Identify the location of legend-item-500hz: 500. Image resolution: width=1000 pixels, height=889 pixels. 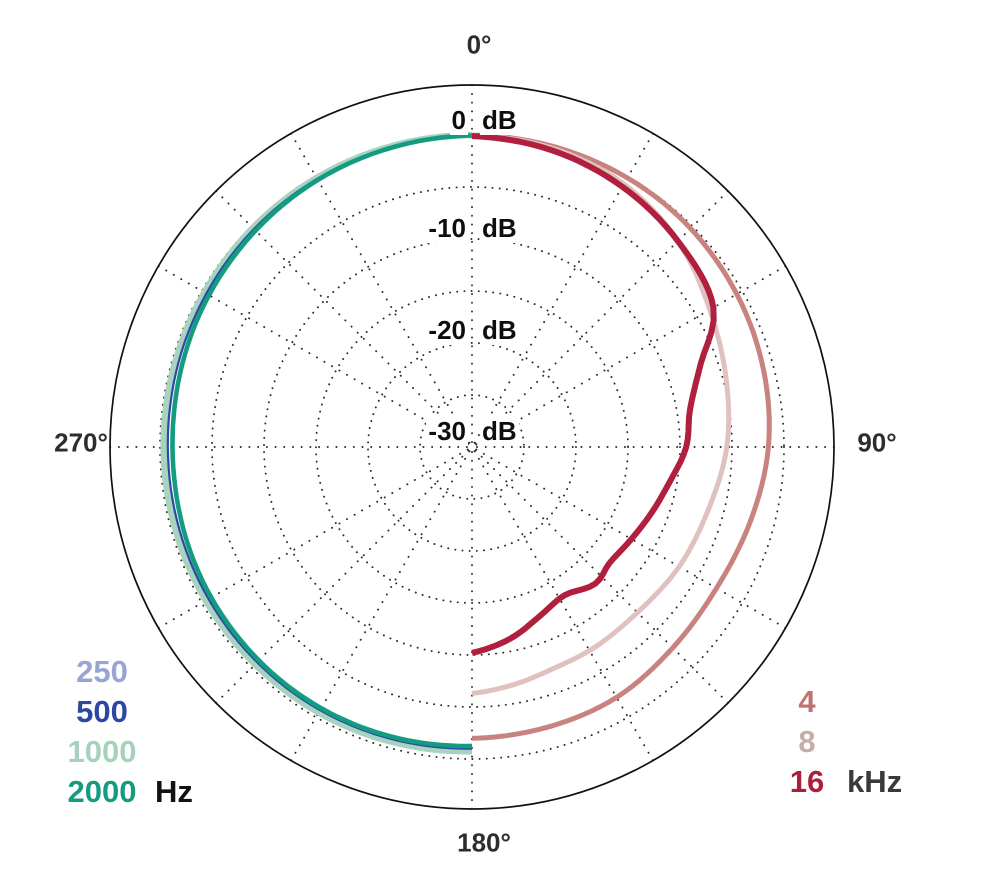
(102, 712).